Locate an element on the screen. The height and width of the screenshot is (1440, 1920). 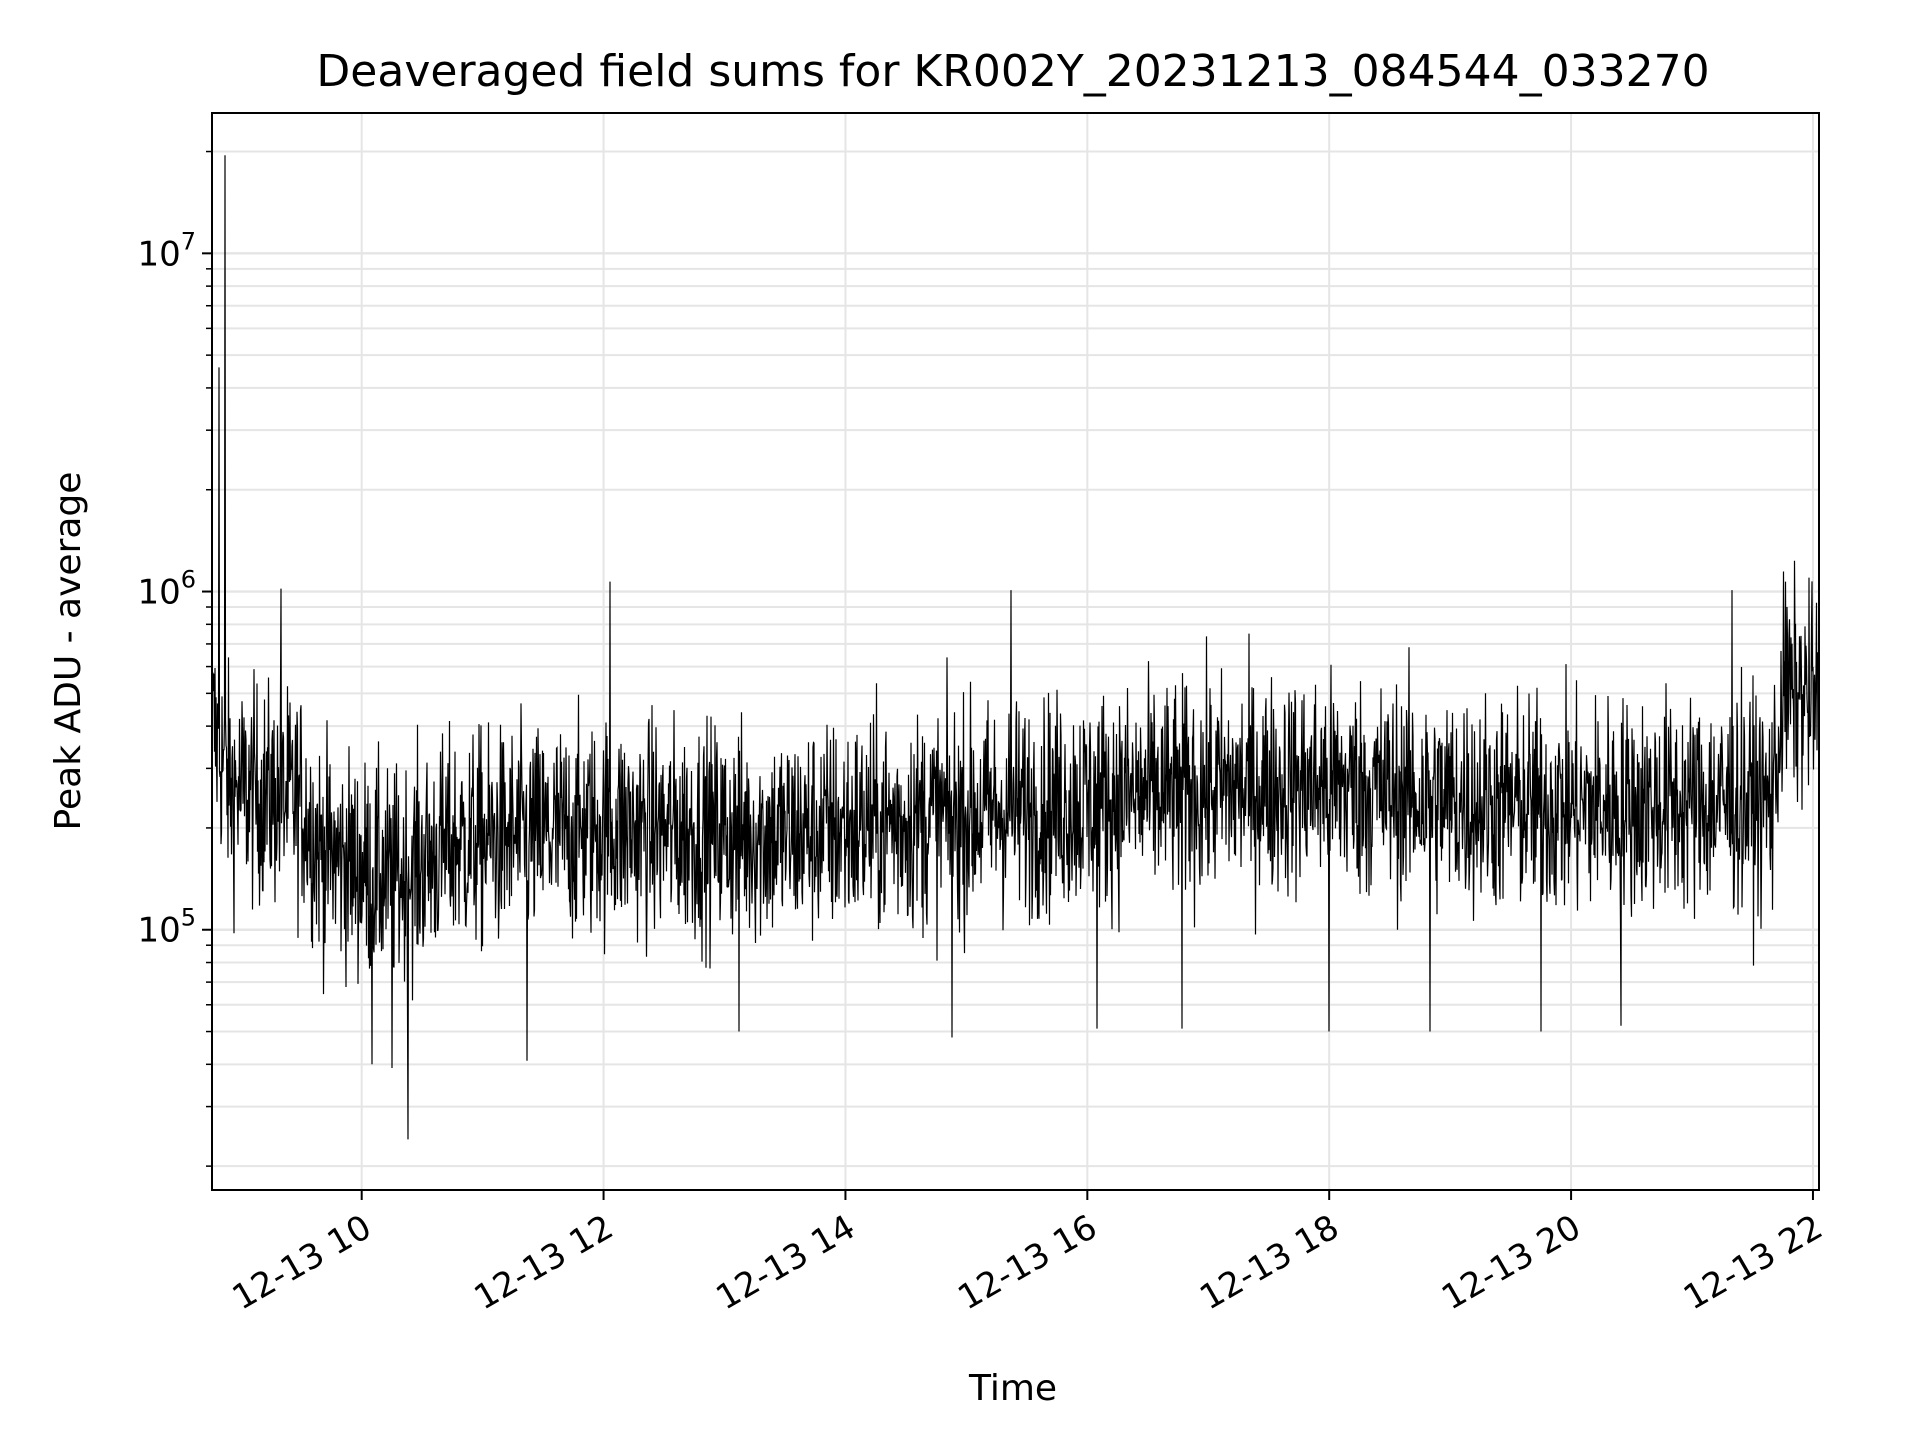
y-axis-label: Peak ADU - average is located at coordinates (68, 651).